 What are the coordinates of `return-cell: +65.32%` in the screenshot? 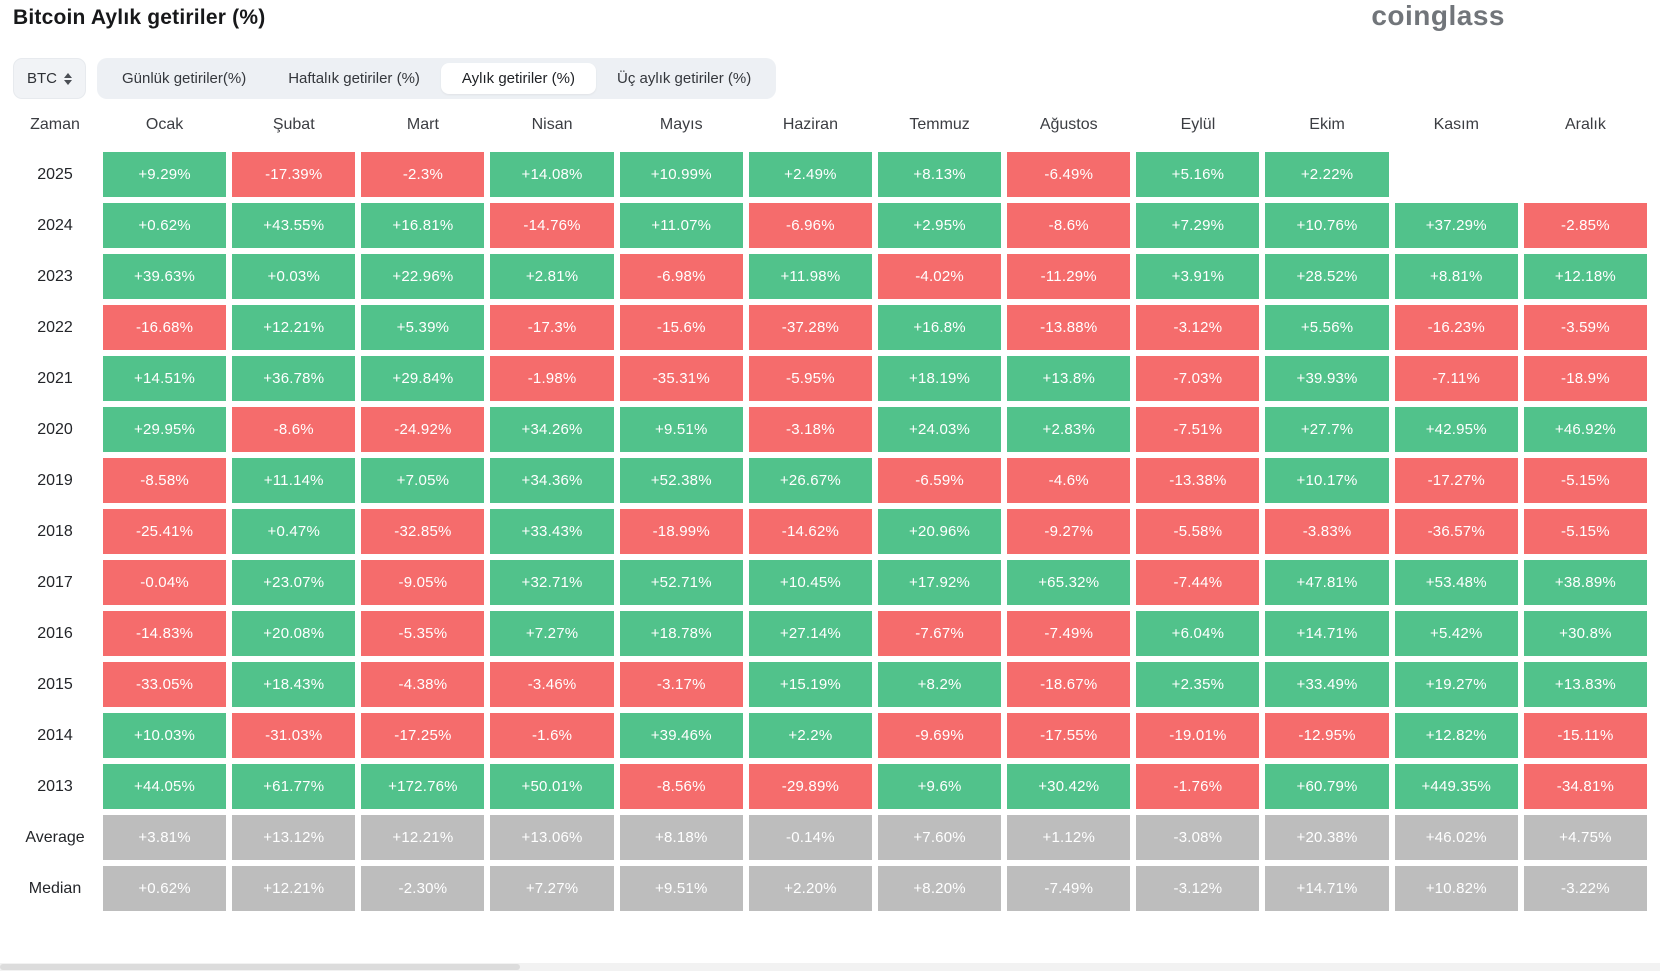 It's located at (1069, 582).